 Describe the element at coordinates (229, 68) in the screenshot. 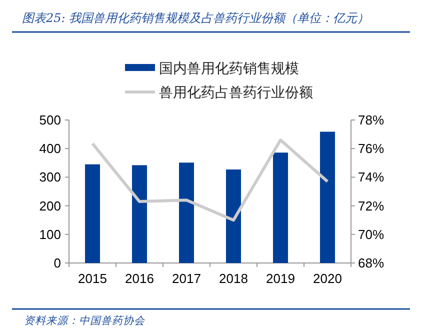

I see `legend-label: 国内兽用化药销售规模` at that location.